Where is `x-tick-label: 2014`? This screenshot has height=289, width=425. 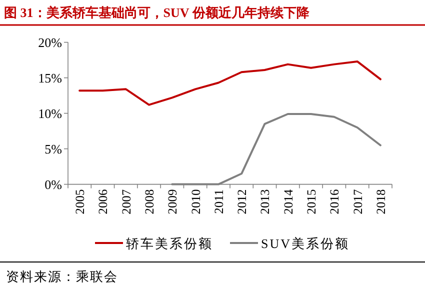
x-tick-label: 2014 is located at coordinates (288, 201).